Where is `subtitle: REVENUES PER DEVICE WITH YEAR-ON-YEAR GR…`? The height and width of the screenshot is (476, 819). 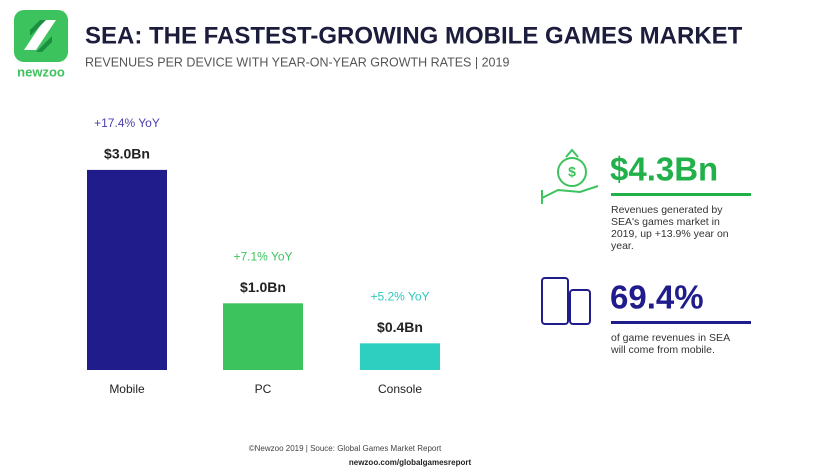 subtitle: REVENUES PER DEVICE WITH YEAR-ON-YEAR GR… is located at coordinates (297, 62).